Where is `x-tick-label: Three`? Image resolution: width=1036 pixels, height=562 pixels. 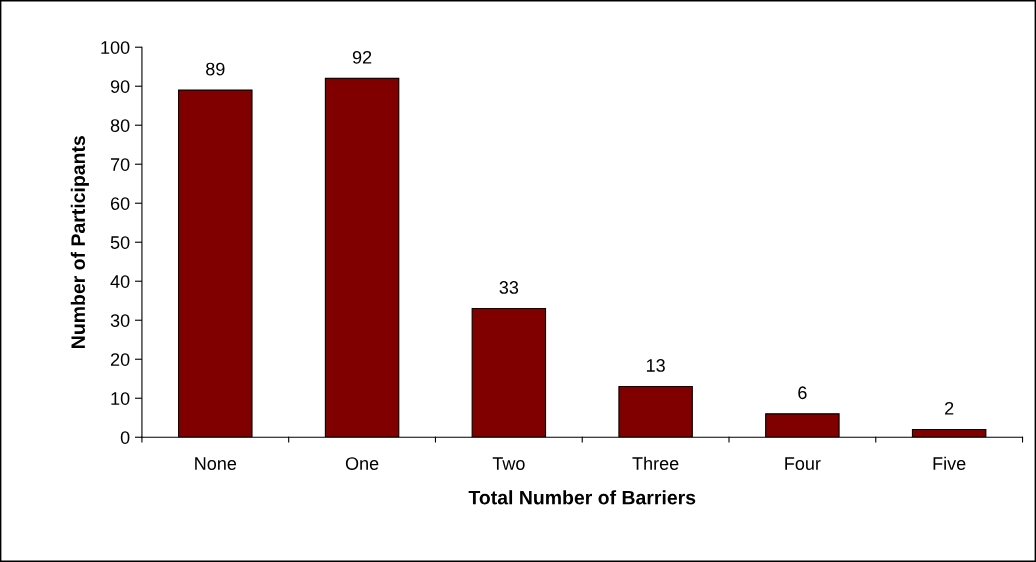 x-tick-label: Three is located at coordinates (655, 463).